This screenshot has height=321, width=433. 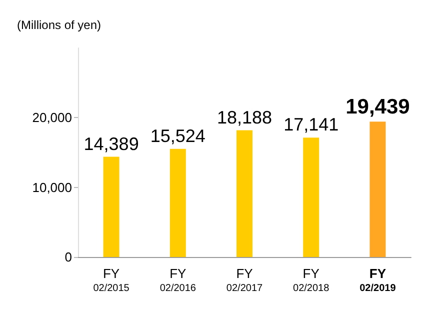 What do you see at coordinates (178, 136) in the screenshot?
I see `data-label: 15,524` at bounding box center [178, 136].